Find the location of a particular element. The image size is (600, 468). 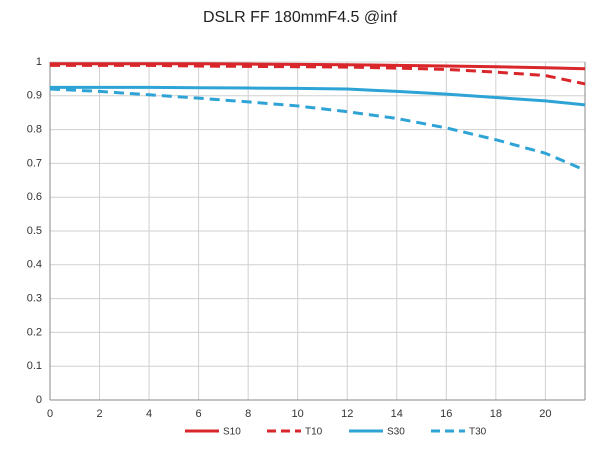

y-tick-label: 0.3 is located at coordinates (34, 299).